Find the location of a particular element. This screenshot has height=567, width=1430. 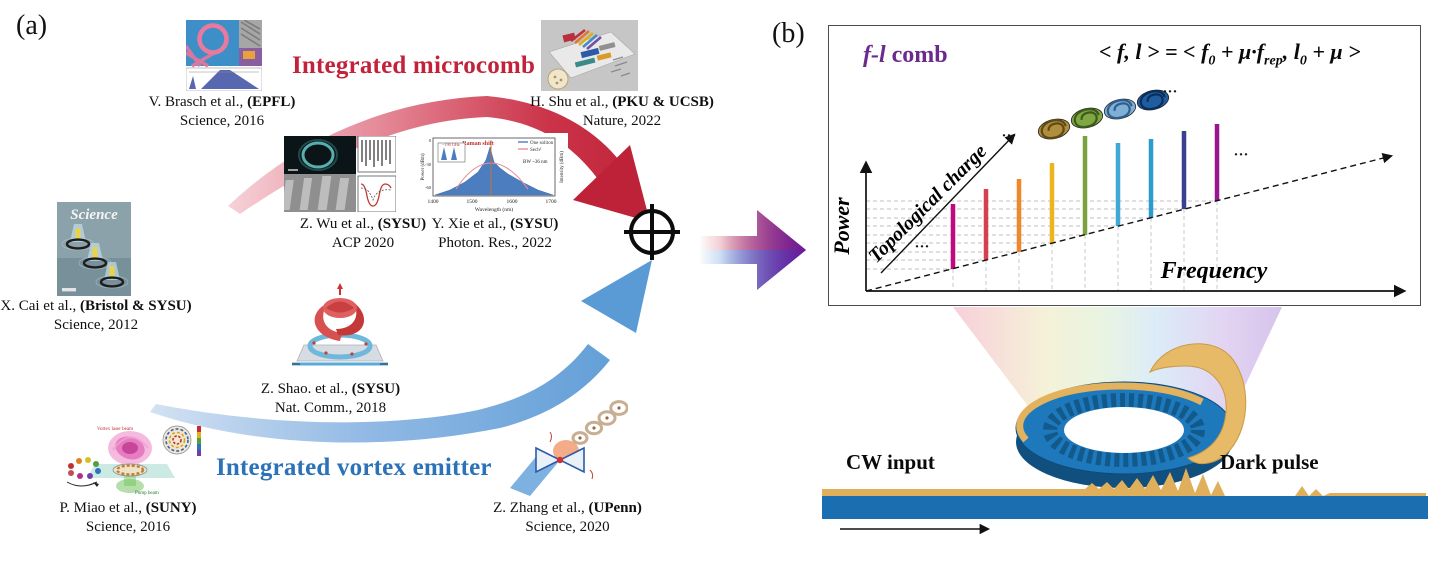

comb-formula: < f, l > = < f0 + μ·frep, l0 + μ > is located at coordinates (1230, 54).